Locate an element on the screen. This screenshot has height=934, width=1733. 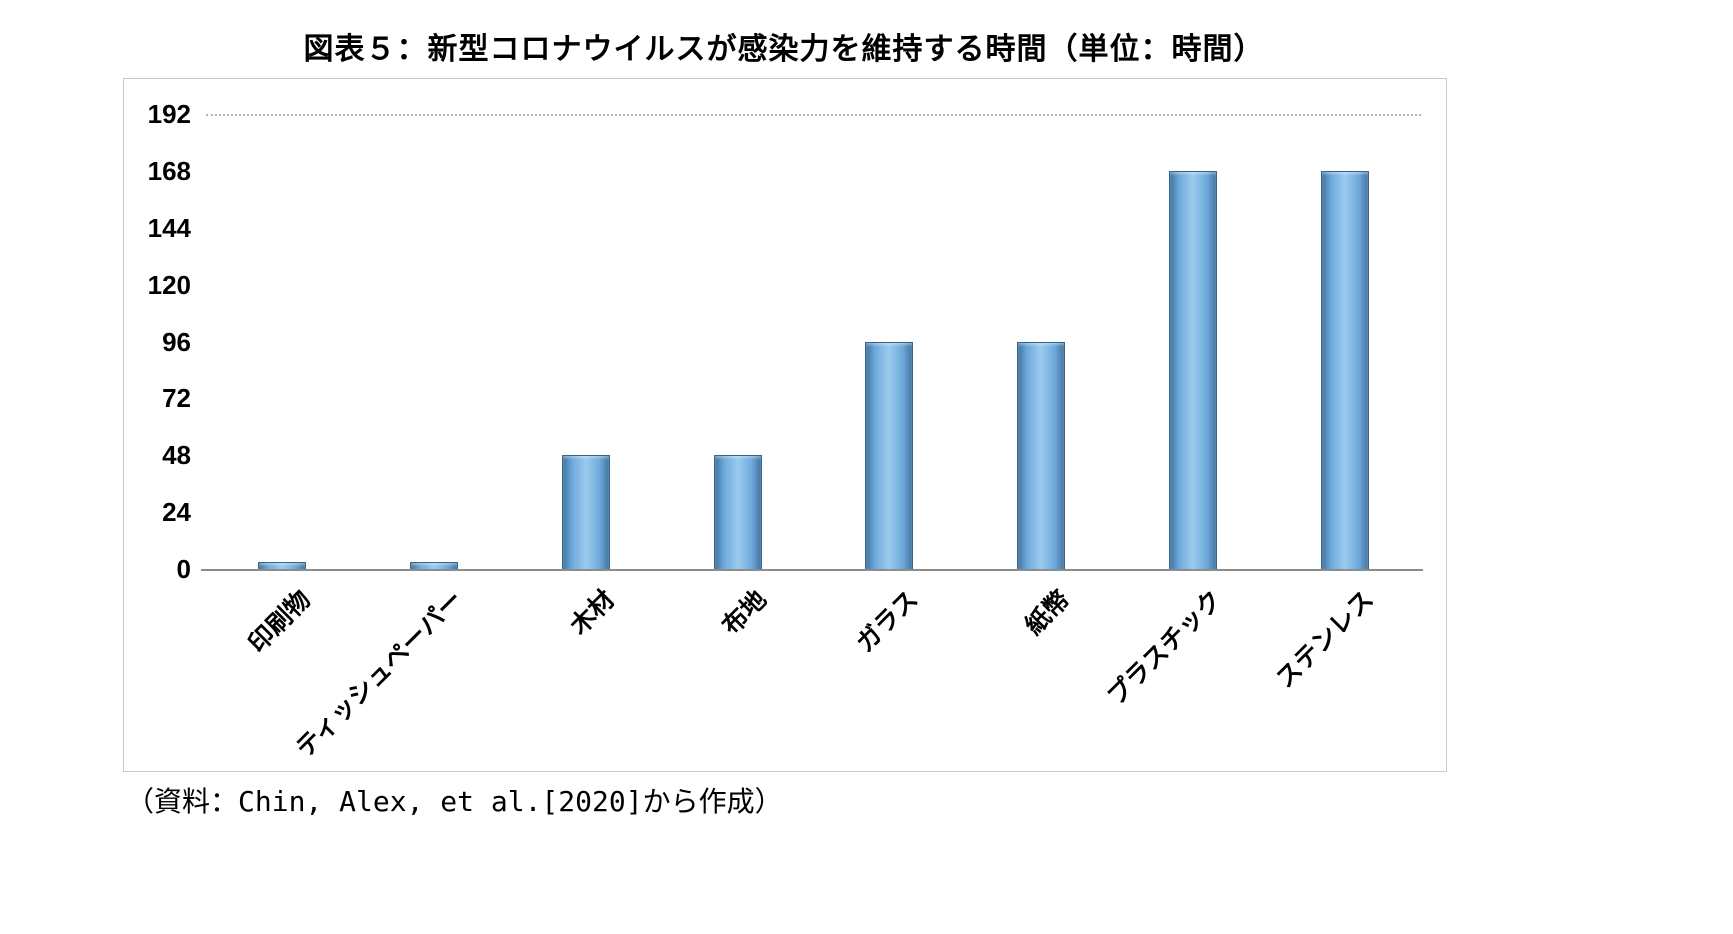
y-axis-tick-label: 48 is located at coordinates (176, 455).